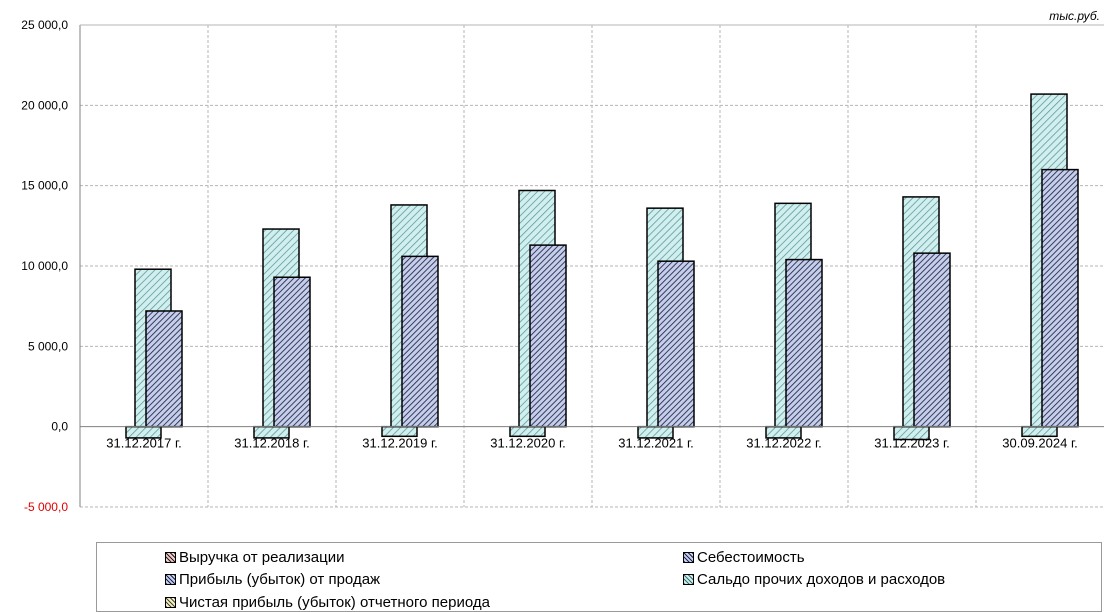  Describe the element at coordinates (783, 443) in the screenshot. I see `x-category-label: 31.12.2022 г.` at that location.